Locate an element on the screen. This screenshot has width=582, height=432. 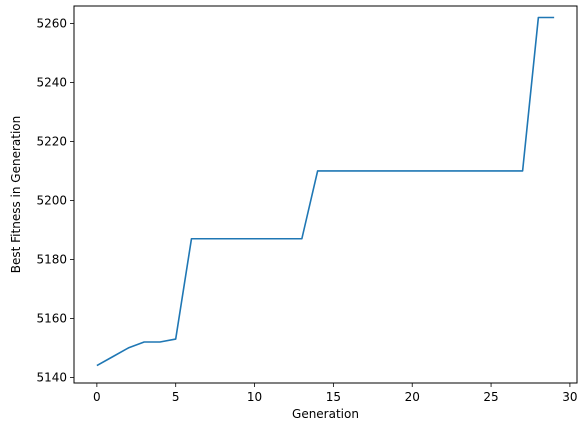
x-tick-label: 30 is located at coordinates (569, 397).